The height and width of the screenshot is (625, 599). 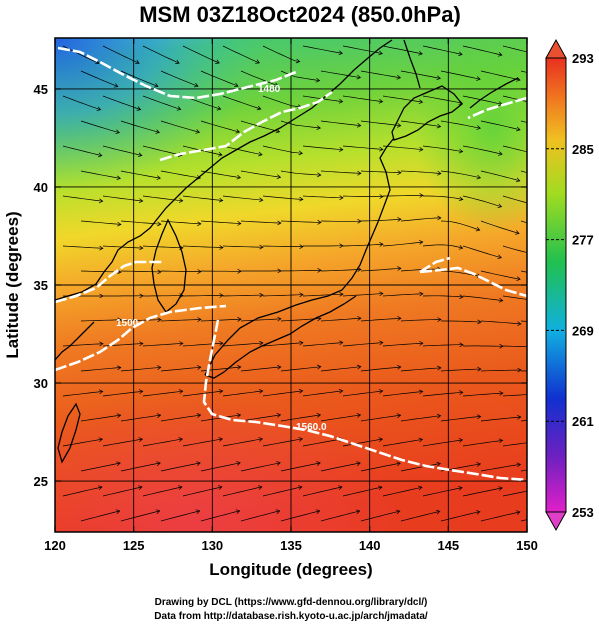 I want to click on x-tick-label: 145, so click(x=448, y=545).